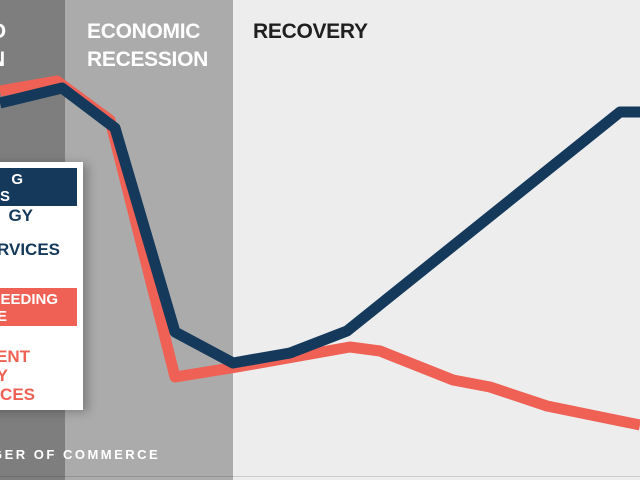 This screenshot has height=480, width=640. What do you see at coordinates (320, 476) in the screenshot?
I see `bottom-hairline` at bounding box center [320, 476].